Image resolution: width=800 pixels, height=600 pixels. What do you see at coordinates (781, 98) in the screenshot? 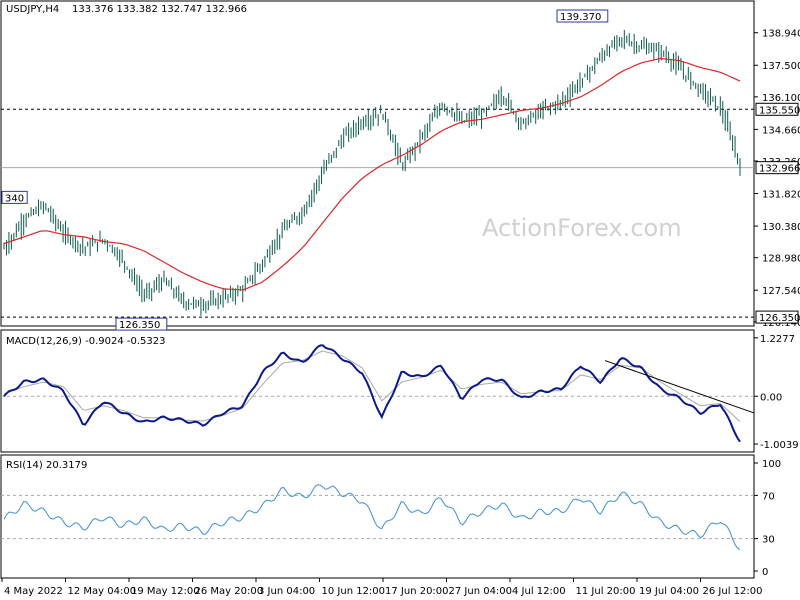
I see `price-tick-label: 136.100` at bounding box center [781, 98].